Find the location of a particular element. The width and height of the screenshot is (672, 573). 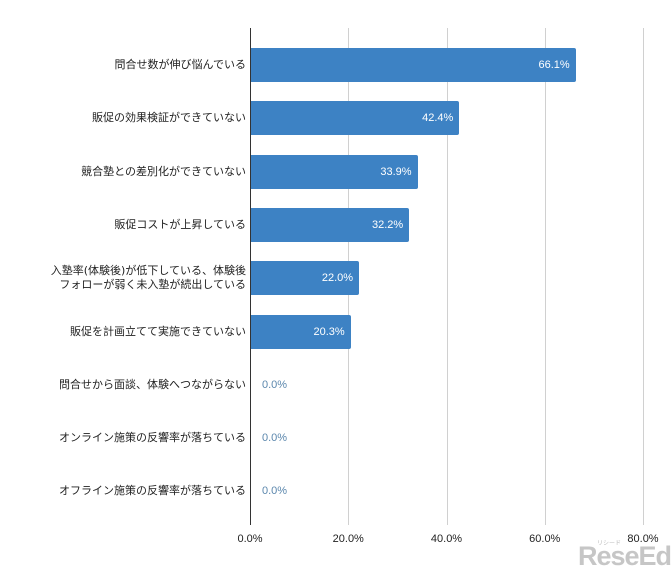

watermark-subtext: リシード is located at coordinates (609, 543).